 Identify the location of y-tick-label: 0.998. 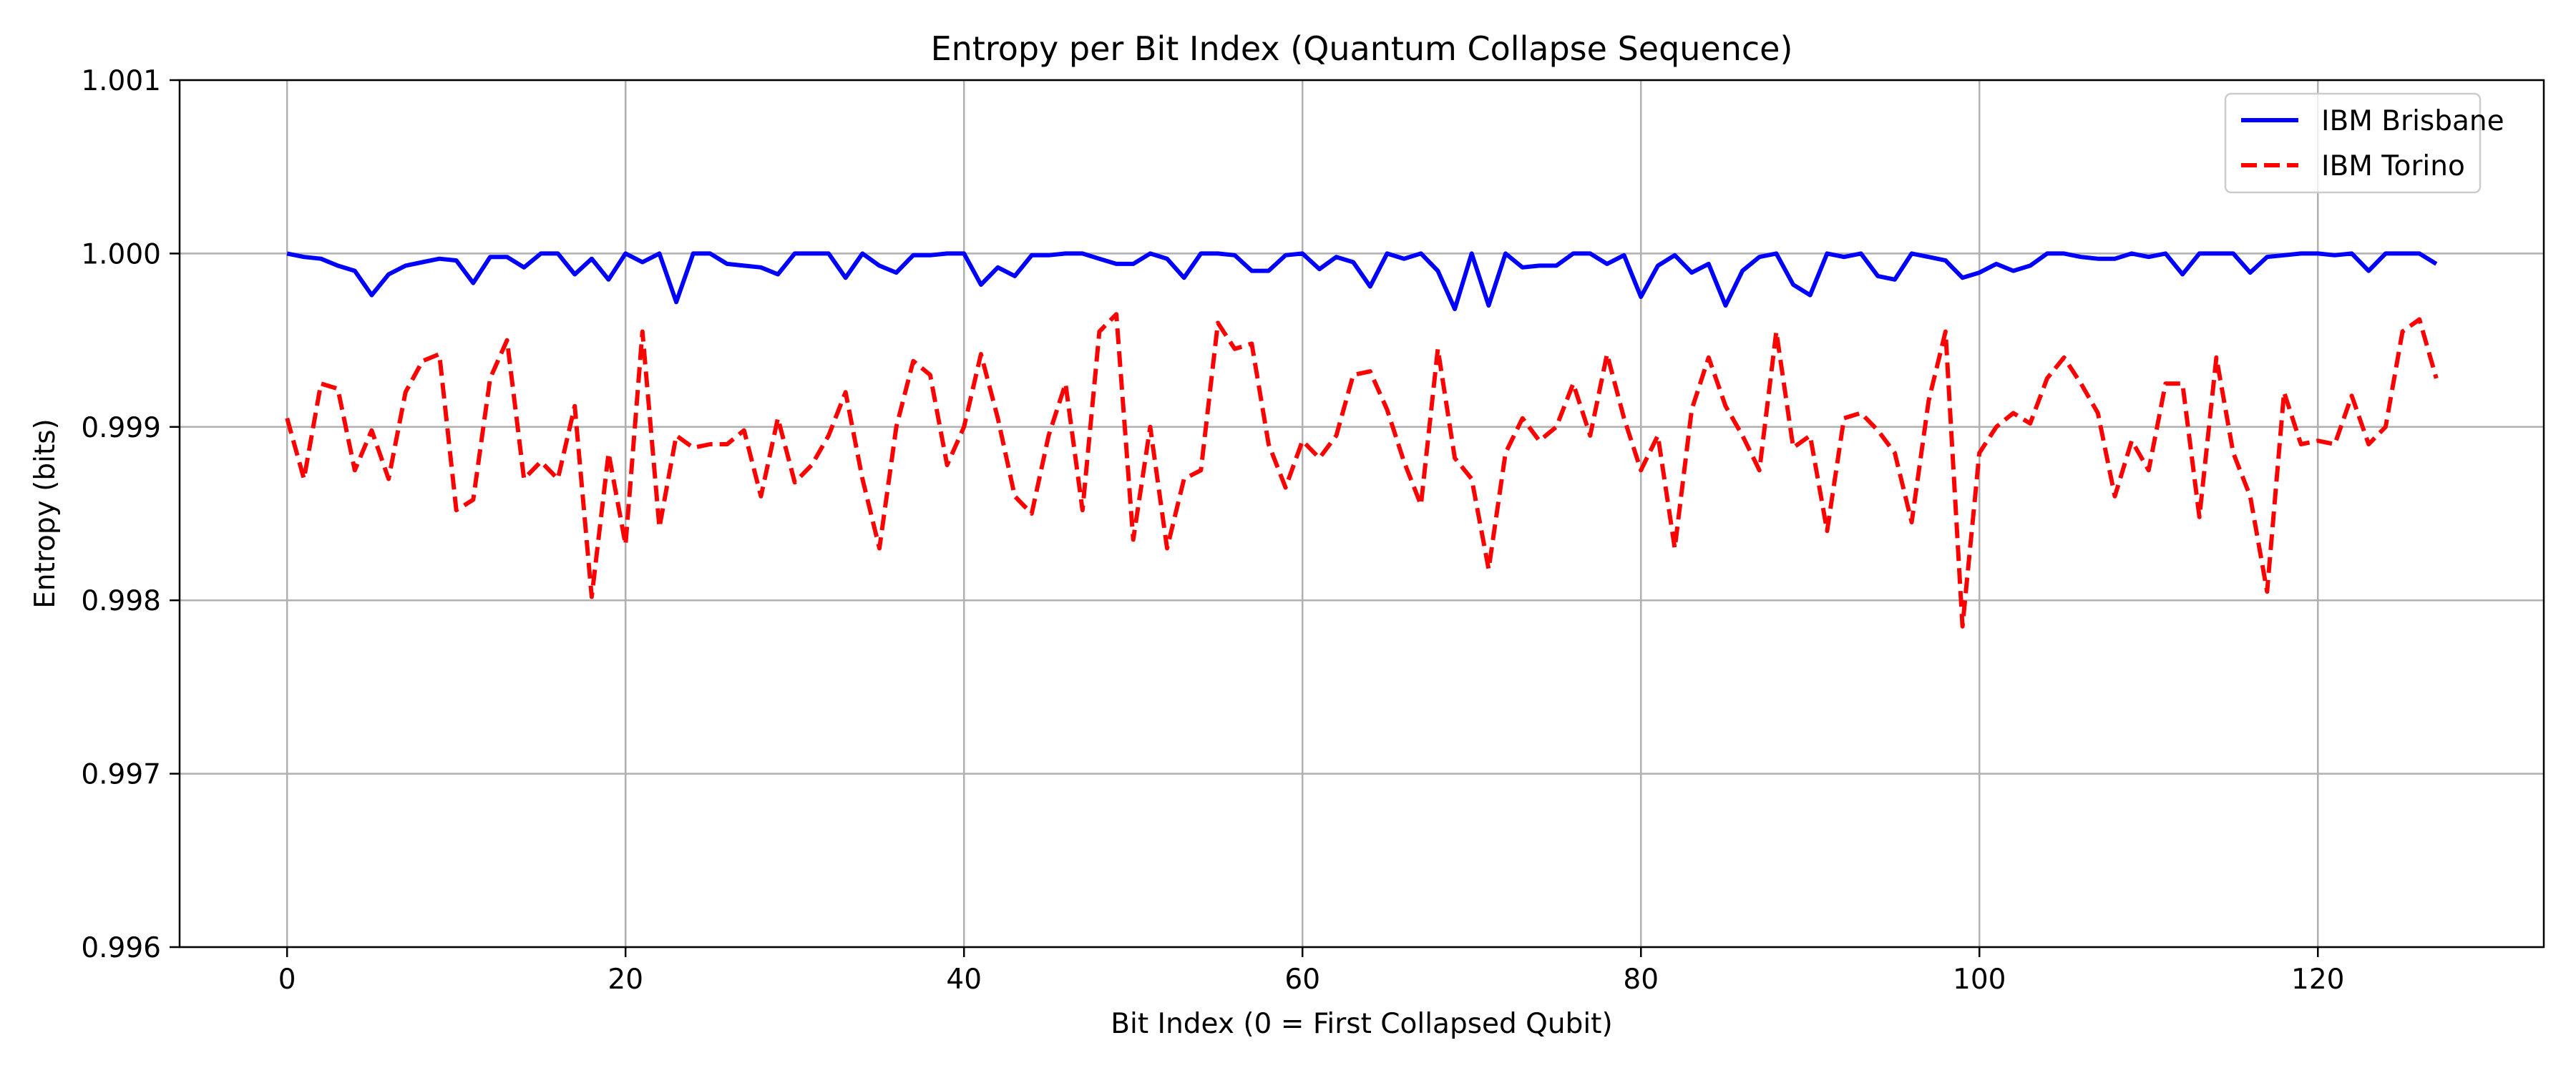
(121, 601).